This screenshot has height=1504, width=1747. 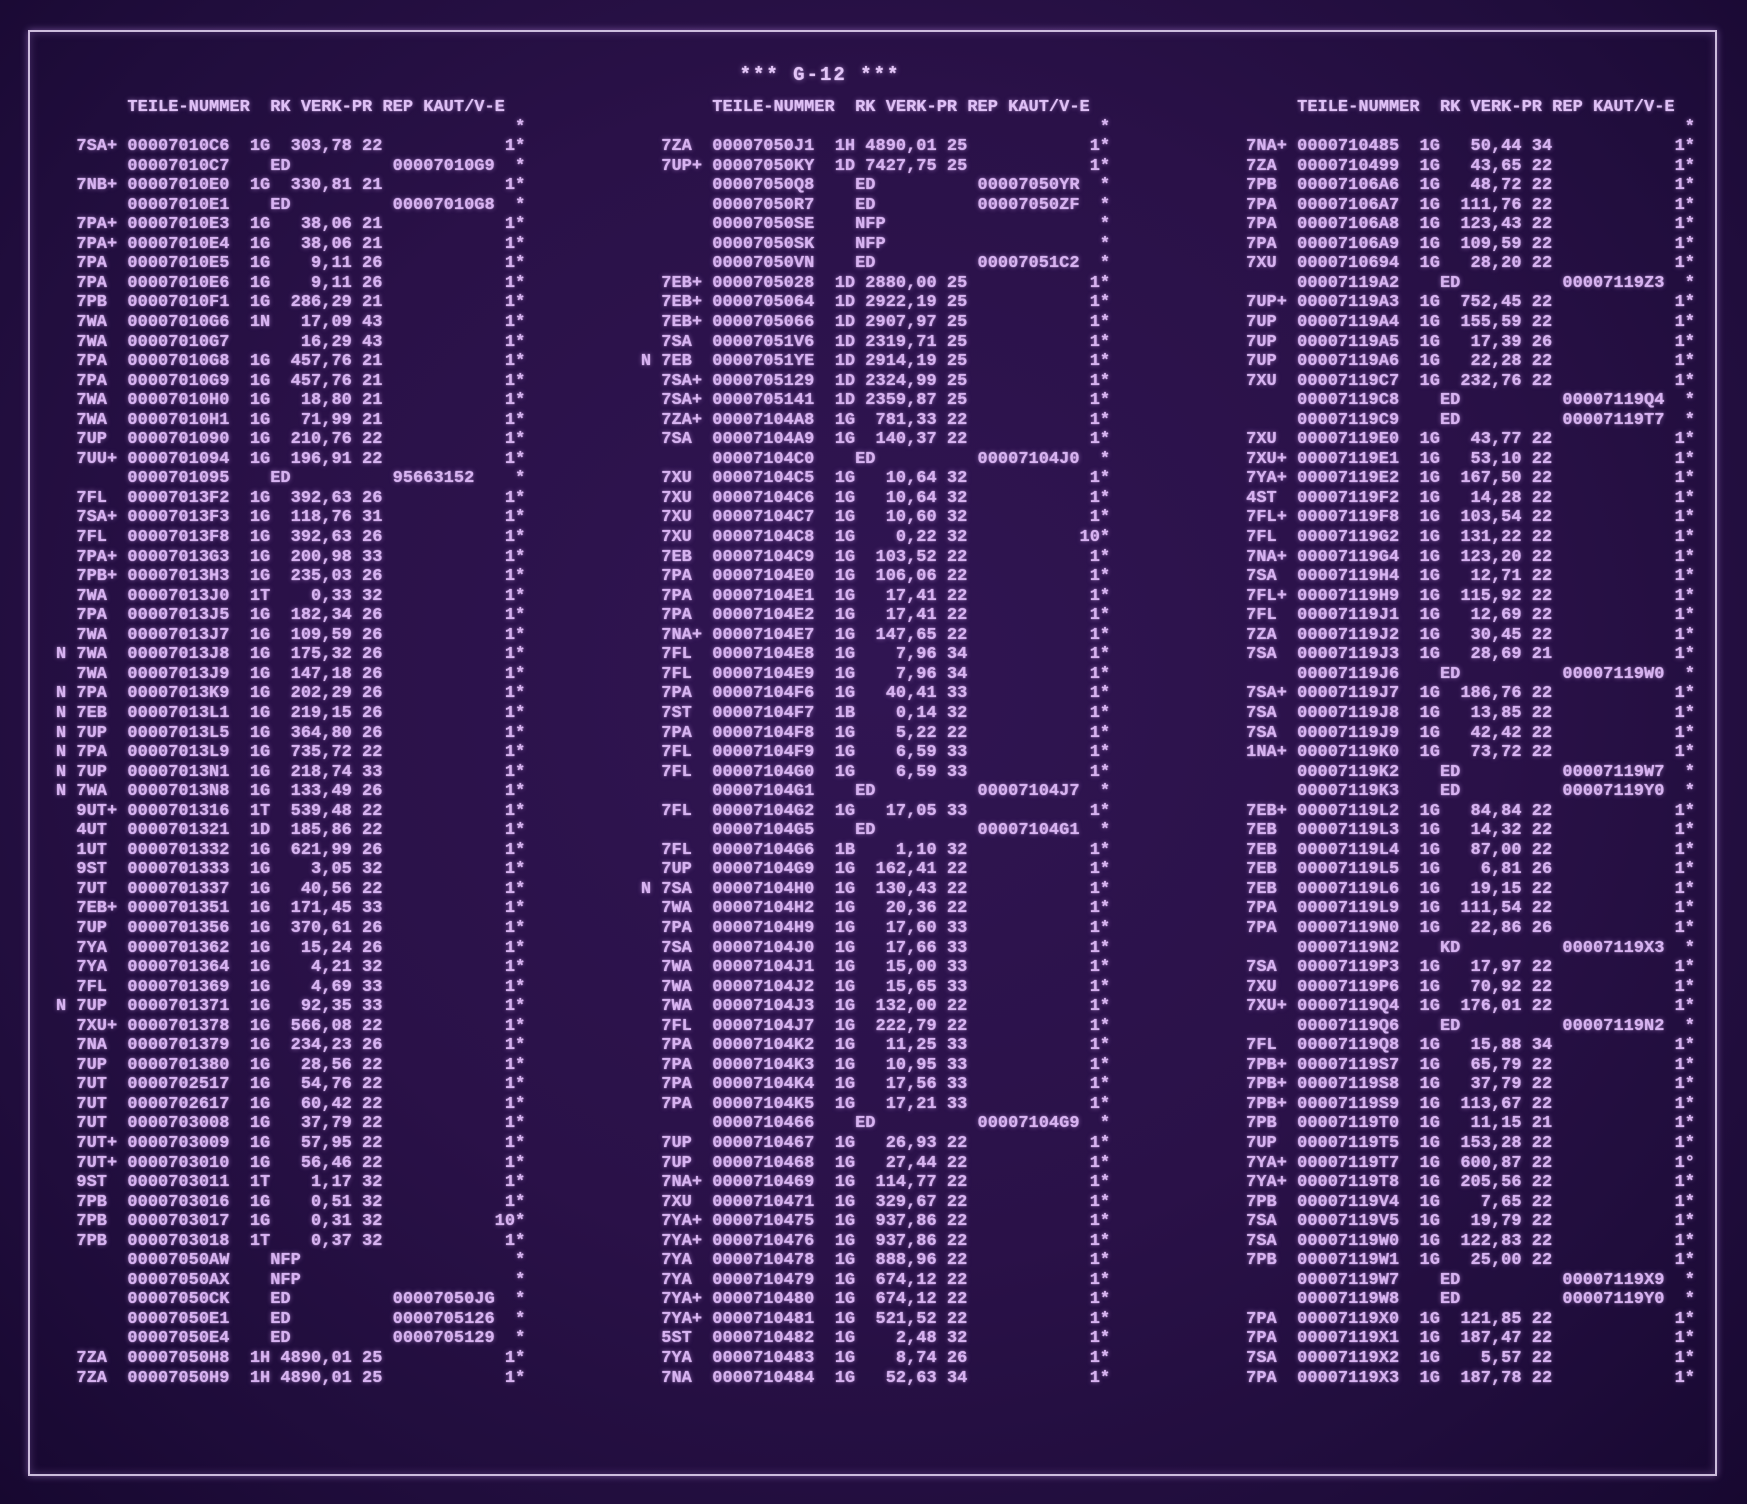 What do you see at coordinates (291, 401) in the screenshot?
I see `table-row: 7WA 00007010H0 1G 18,80 21 1*` at bounding box center [291, 401].